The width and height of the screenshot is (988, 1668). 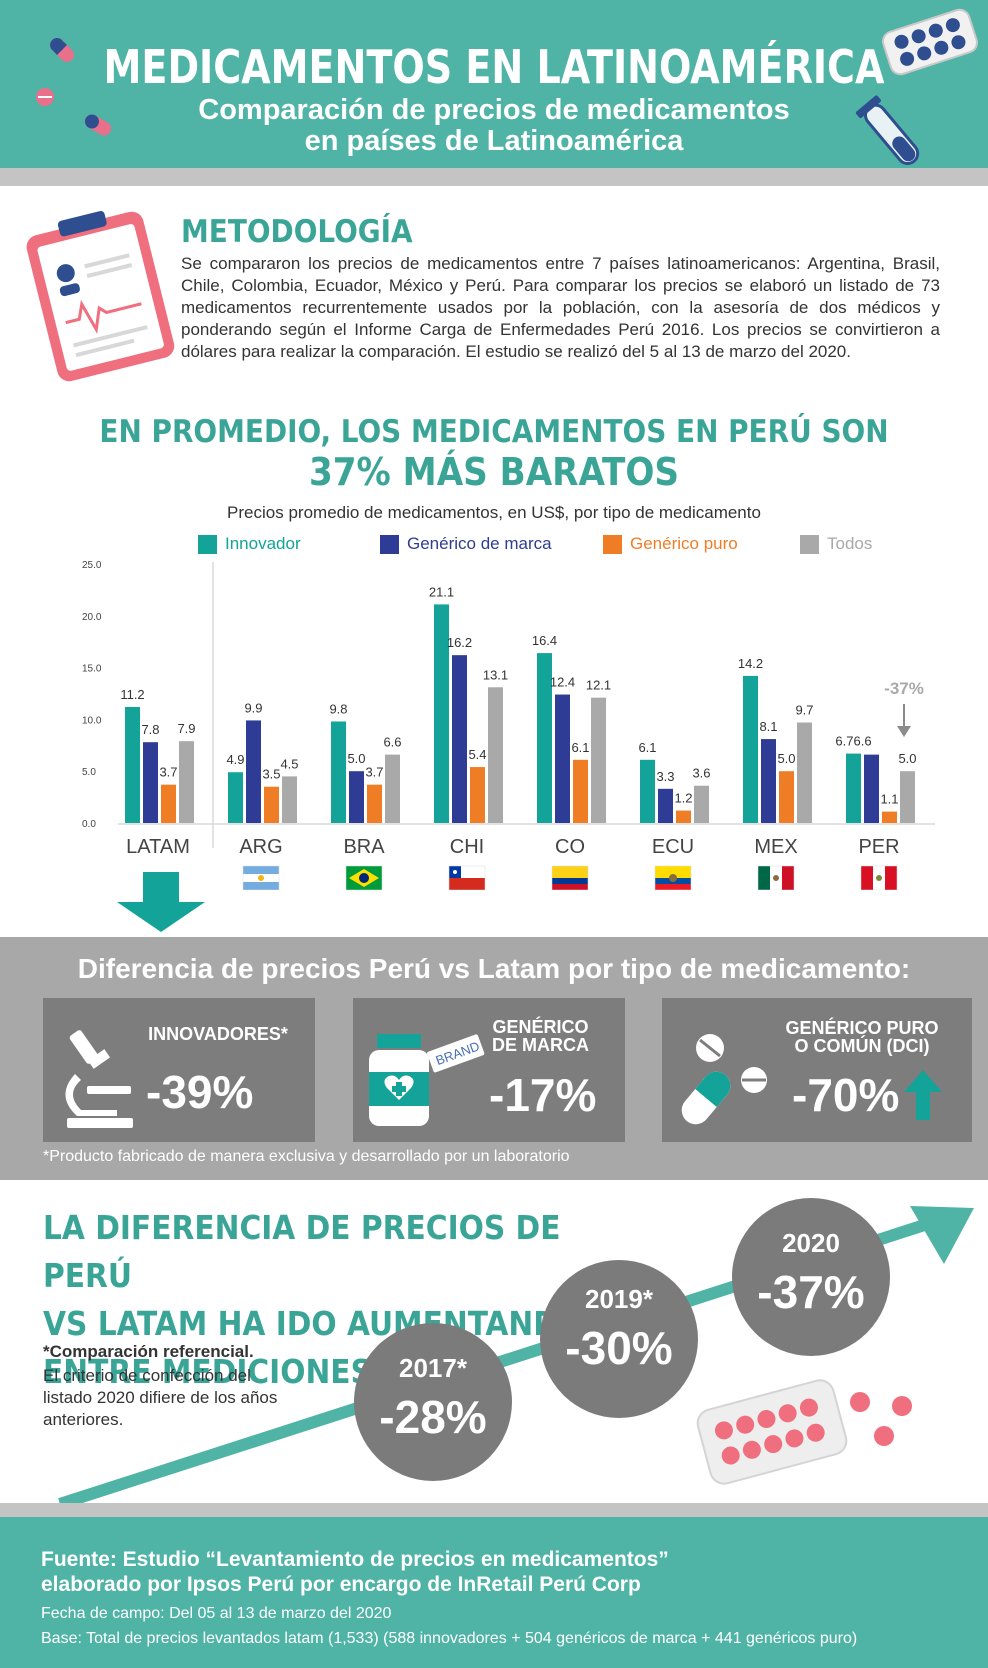 I want to click on y-tick-label: 10.0, so click(x=92, y=720).